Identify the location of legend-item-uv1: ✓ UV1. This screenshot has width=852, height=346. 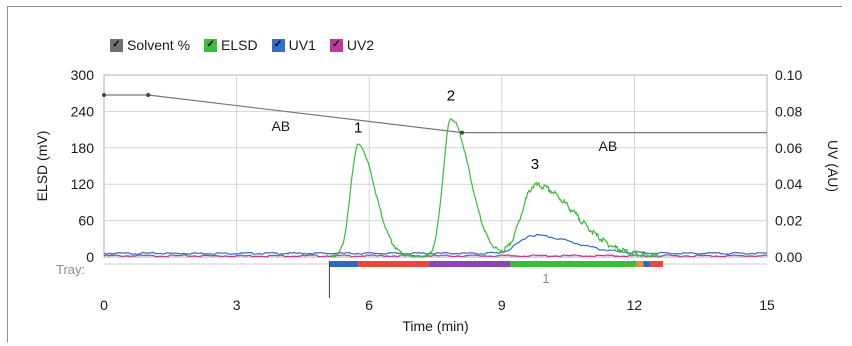
(293, 45).